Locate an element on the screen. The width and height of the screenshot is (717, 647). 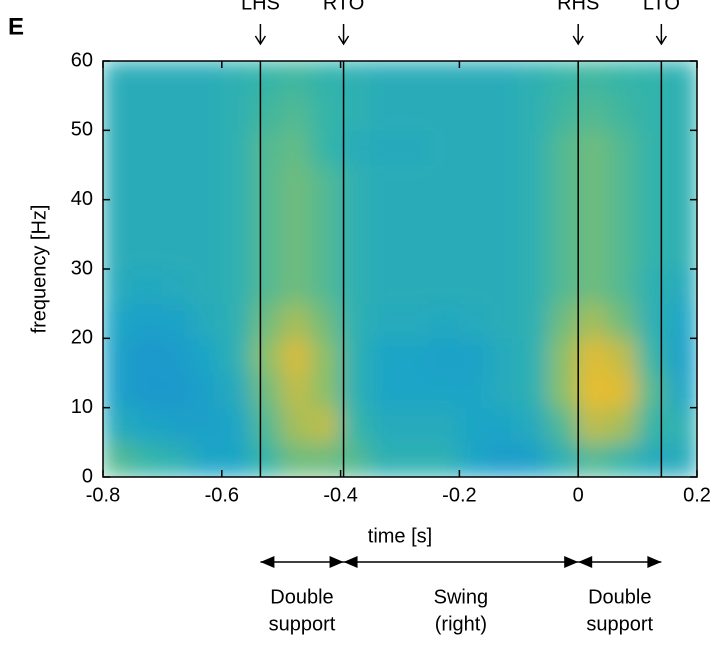
y-tick-label: 30 is located at coordinates (82, 268).